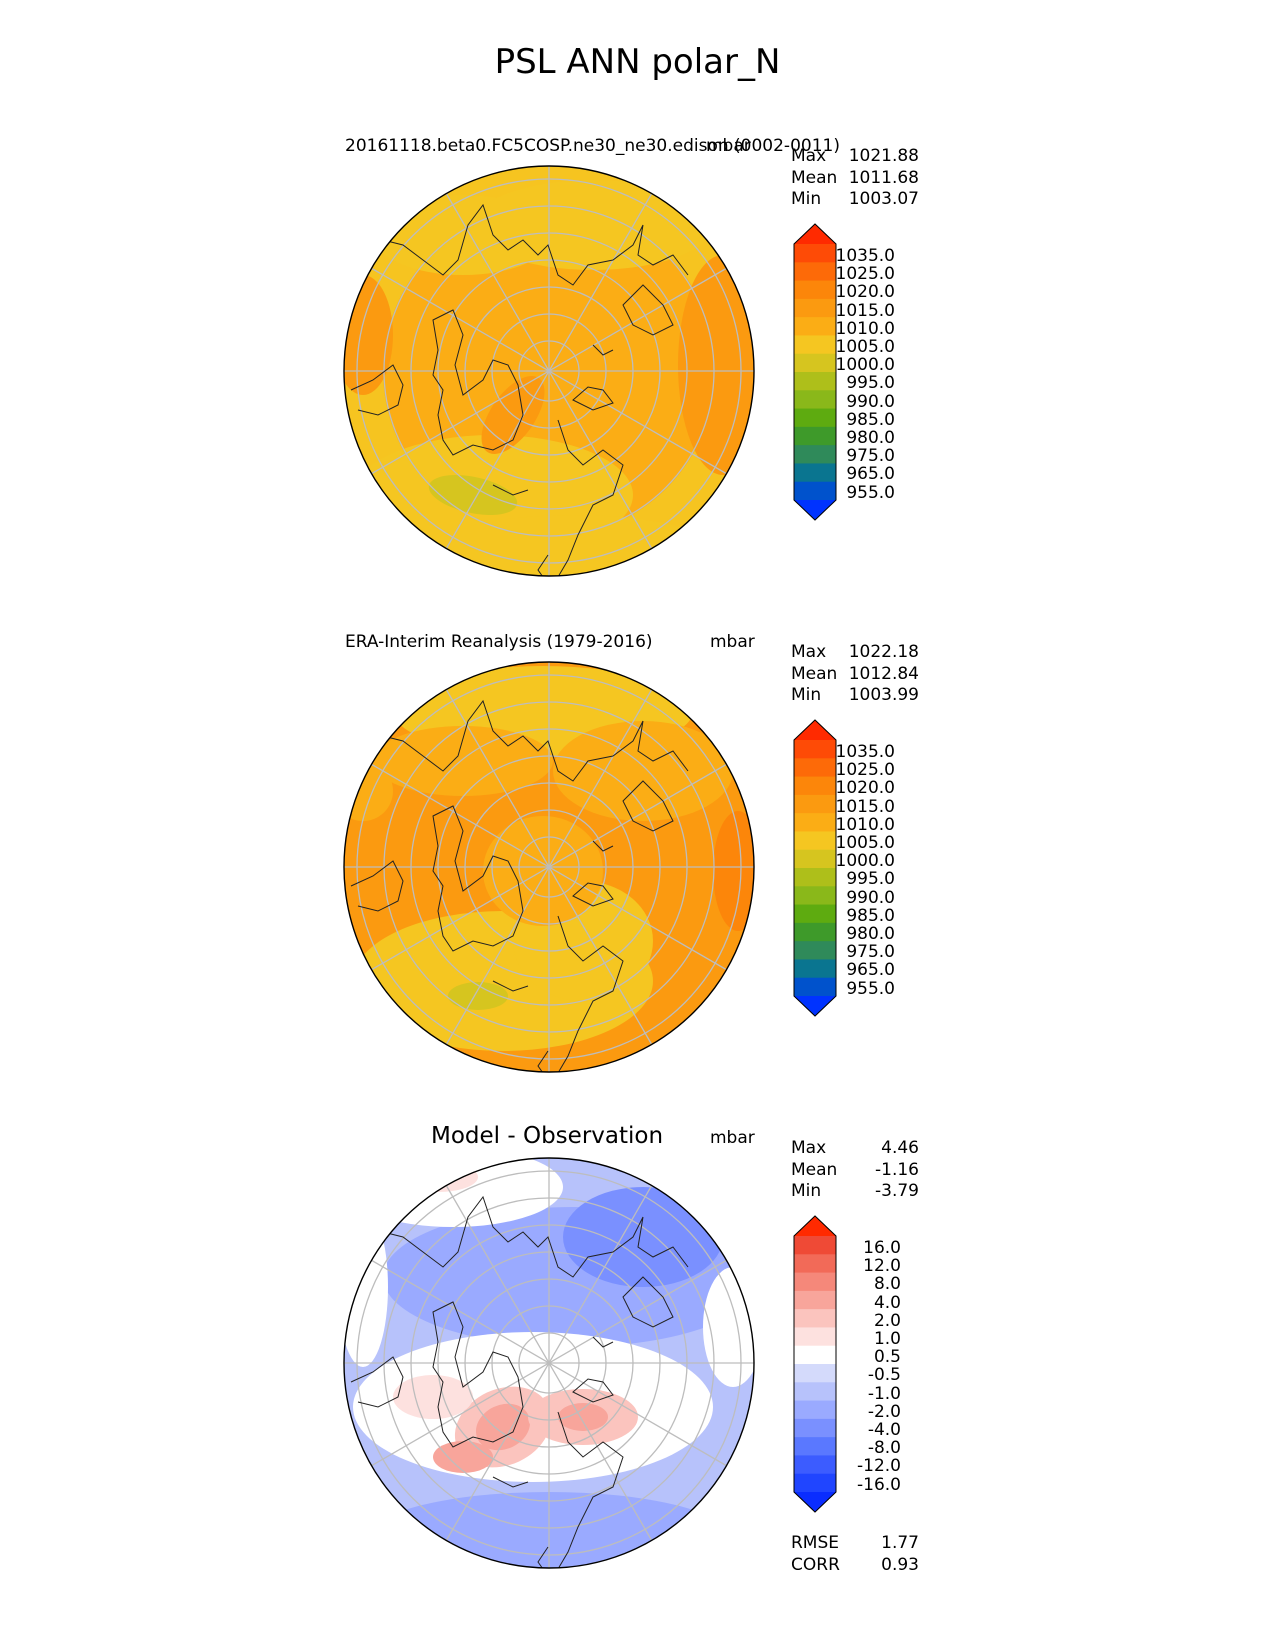 The height and width of the screenshot is (1650, 1275). I want to click on colorbar-tick-label: -4.0, so click(884, 1430).